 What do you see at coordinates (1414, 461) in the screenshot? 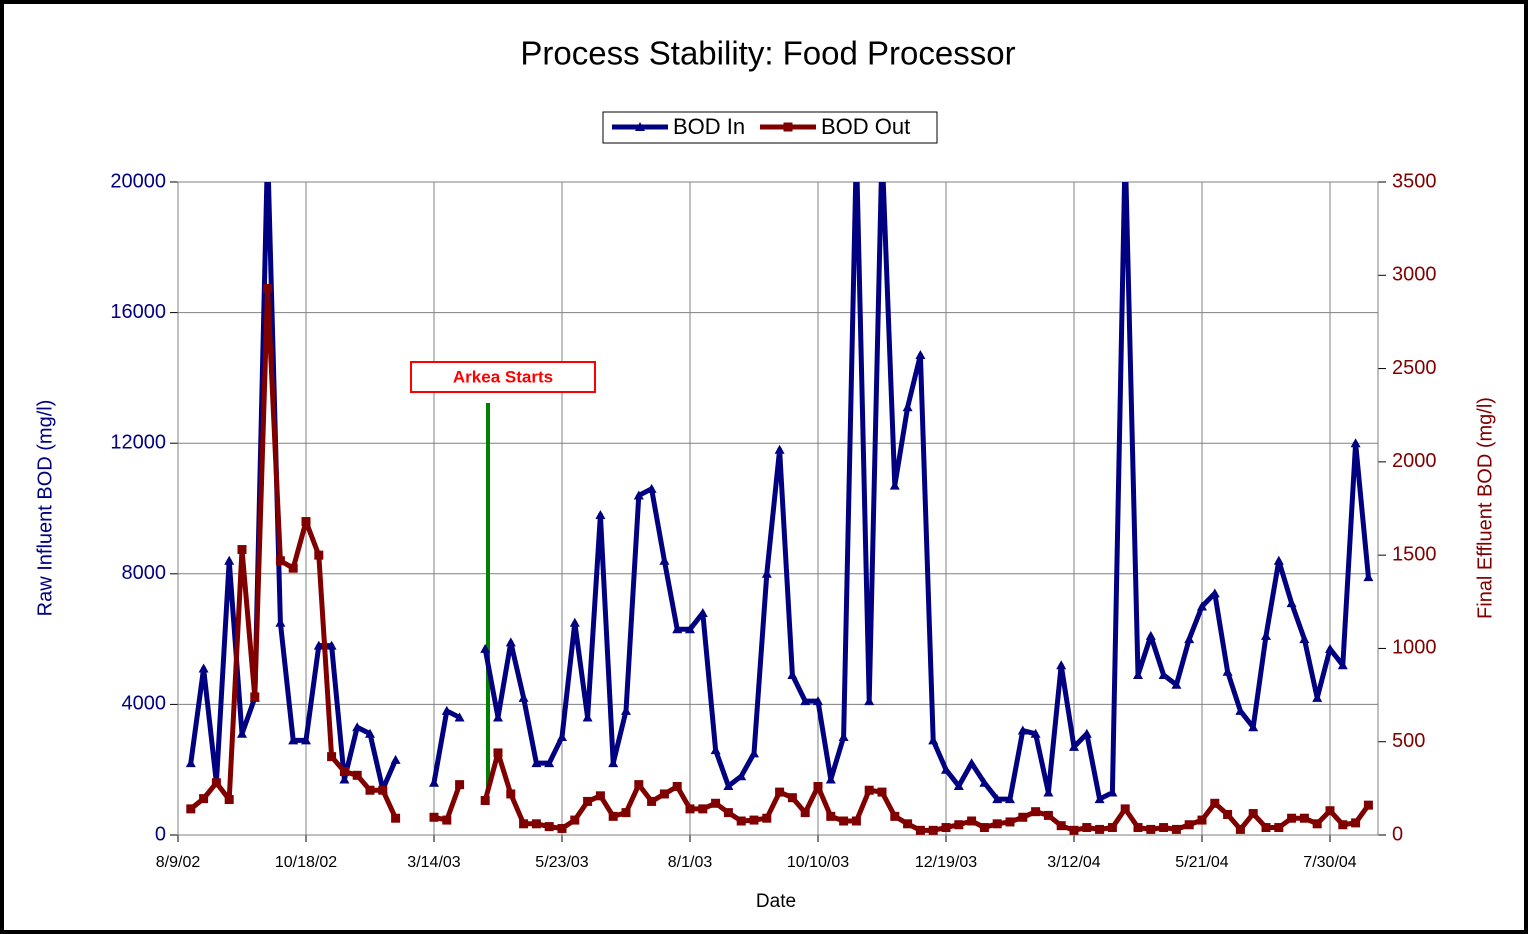
I see `y2-tick-label: 2000` at bounding box center [1414, 461].